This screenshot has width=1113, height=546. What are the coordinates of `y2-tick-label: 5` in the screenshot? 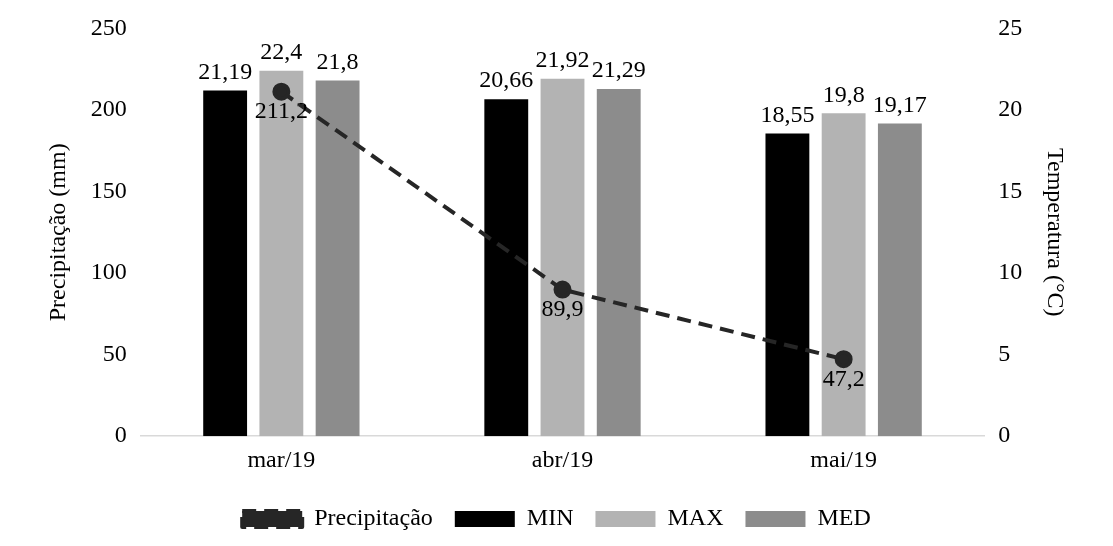 It's located at (1004, 352).